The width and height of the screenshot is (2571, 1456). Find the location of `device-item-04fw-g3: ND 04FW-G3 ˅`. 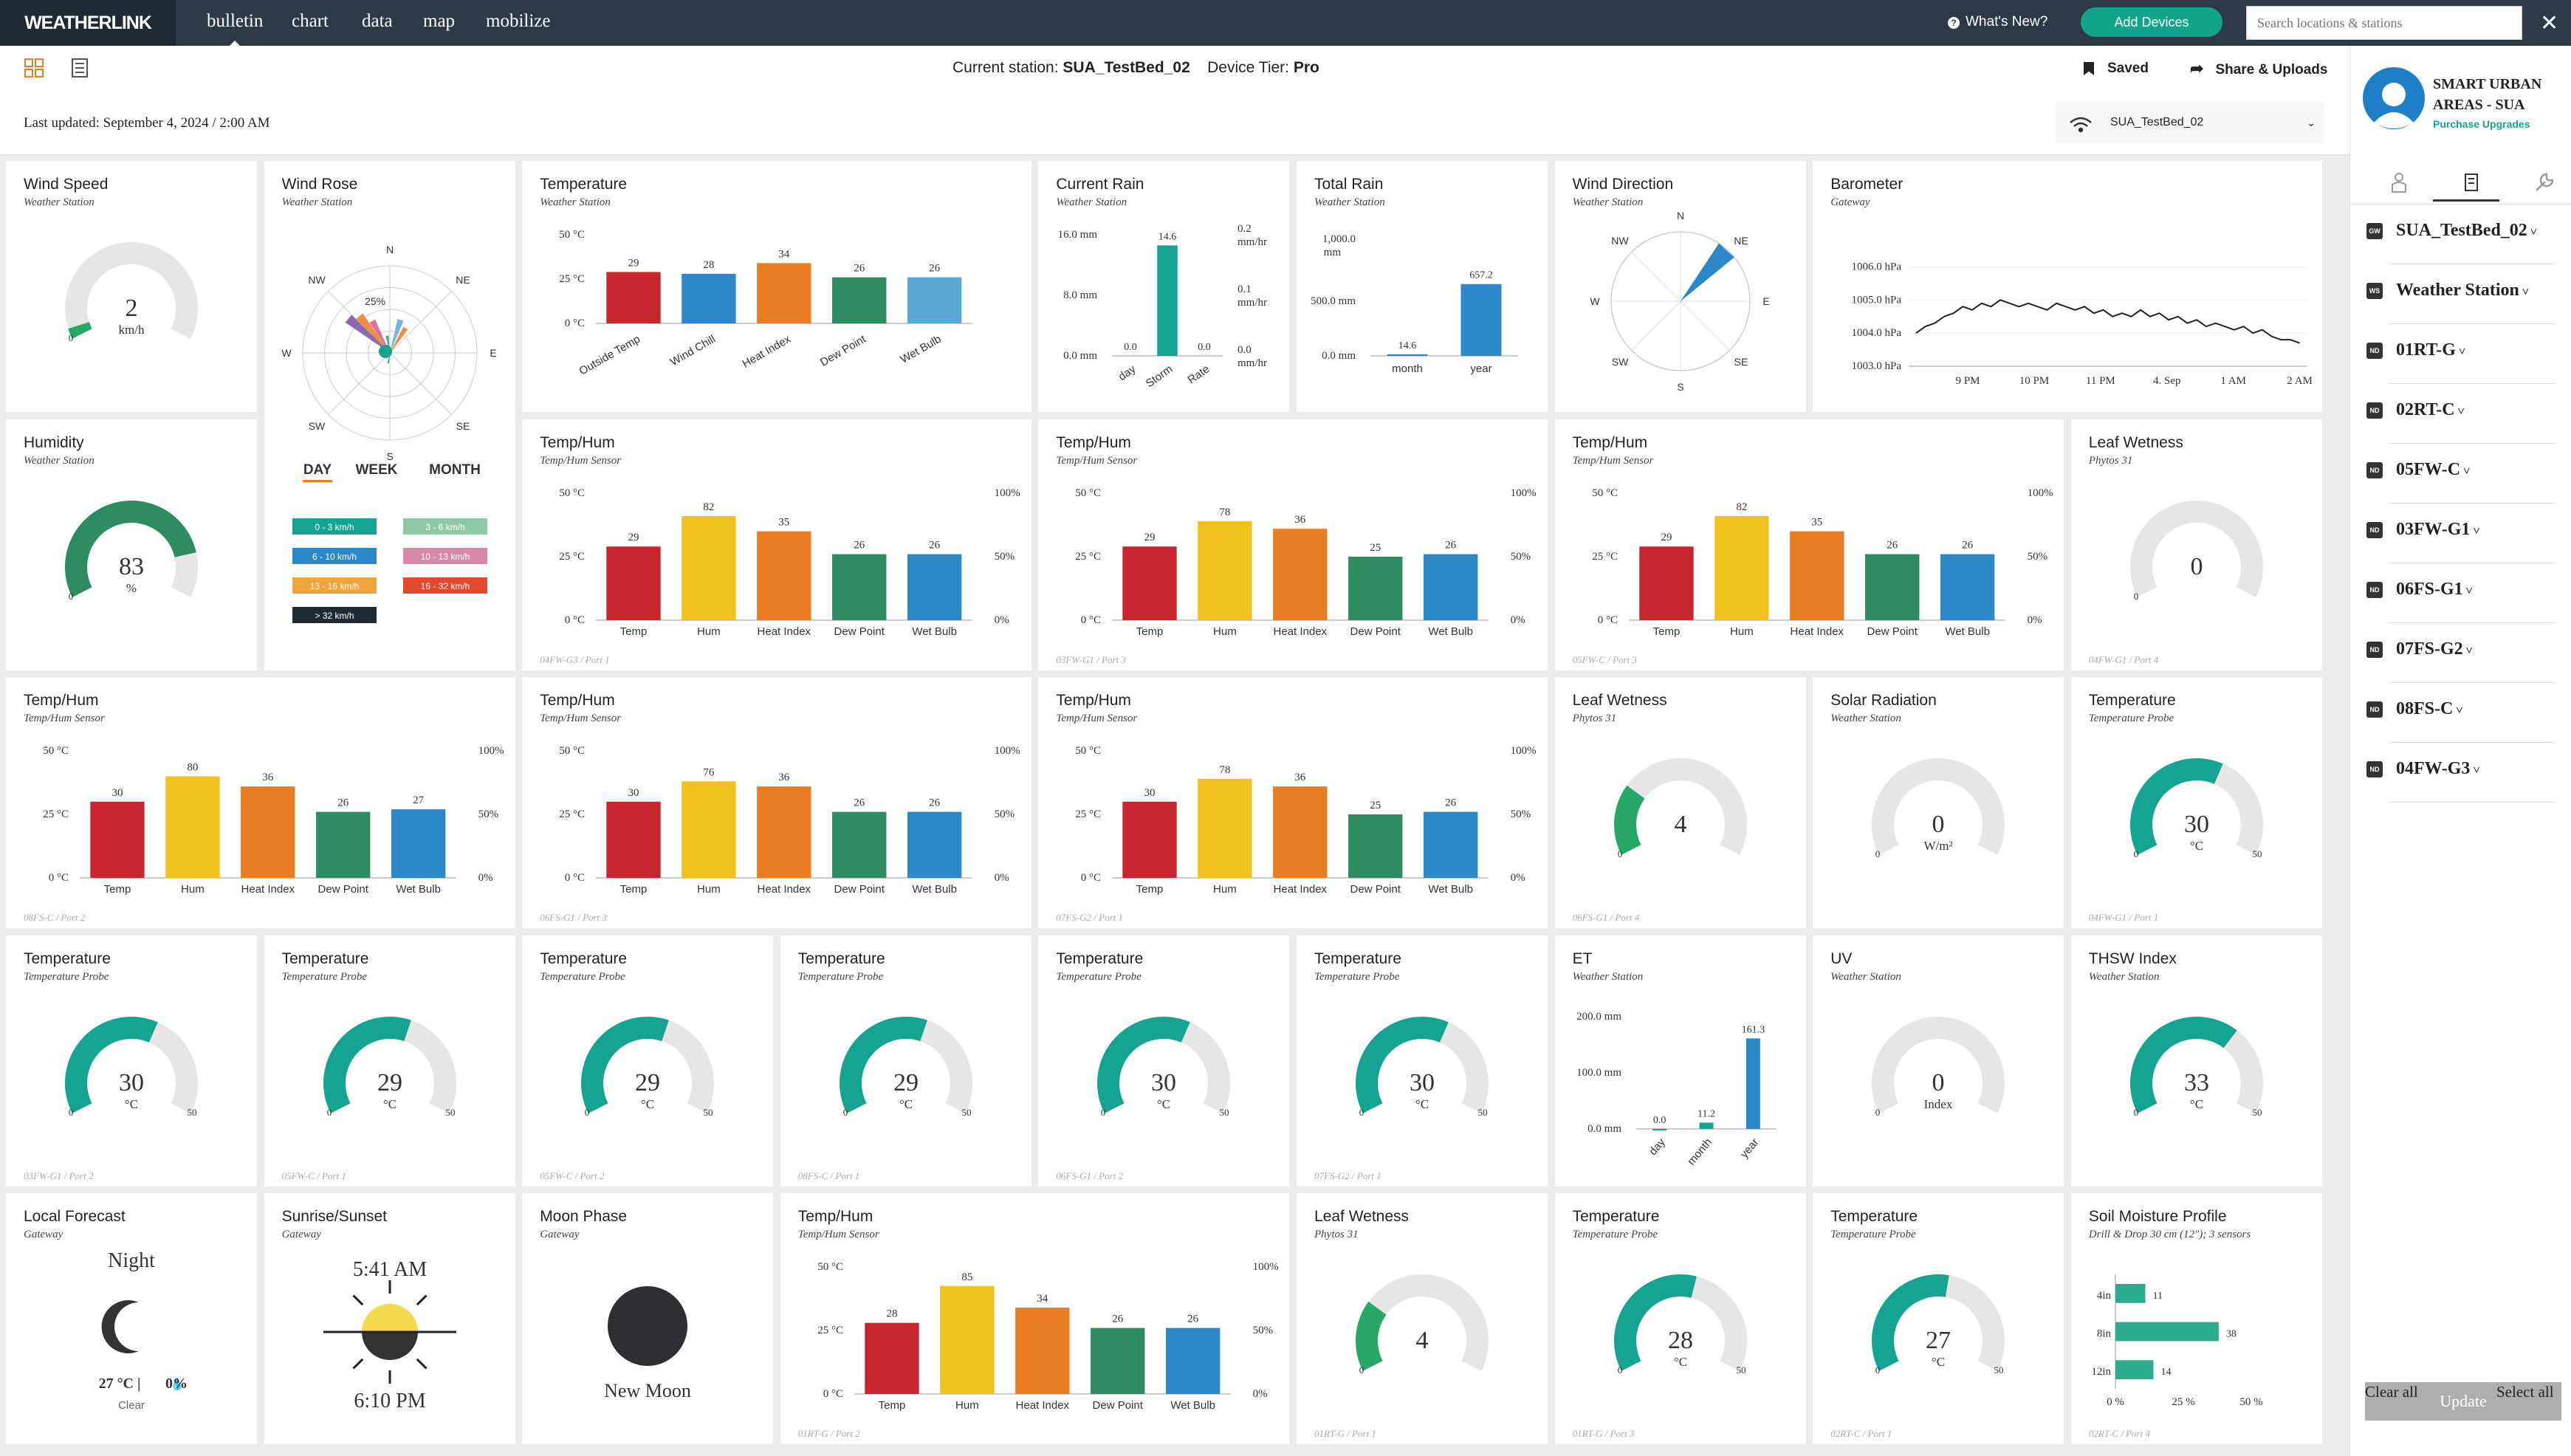

device-item-04fw-g3: ND 04FW-G3 ˅ is located at coordinates (2423, 769).